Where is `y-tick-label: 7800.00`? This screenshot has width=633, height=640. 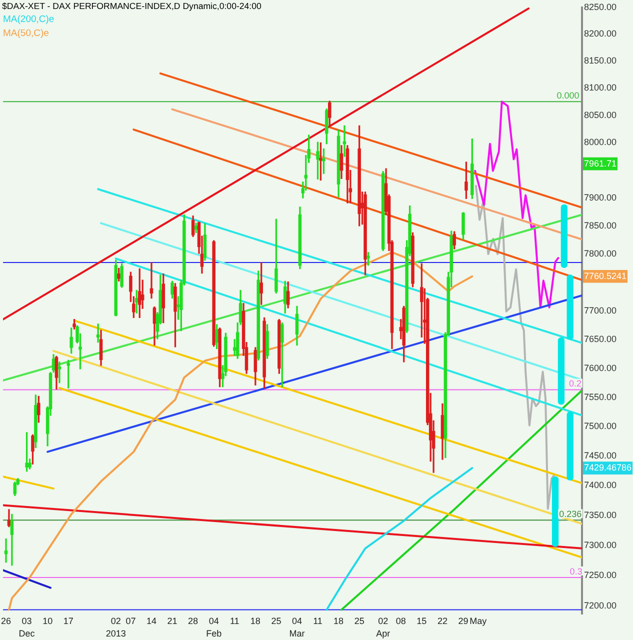
y-tick-label: 7800.00 is located at coordinates (600, 253).